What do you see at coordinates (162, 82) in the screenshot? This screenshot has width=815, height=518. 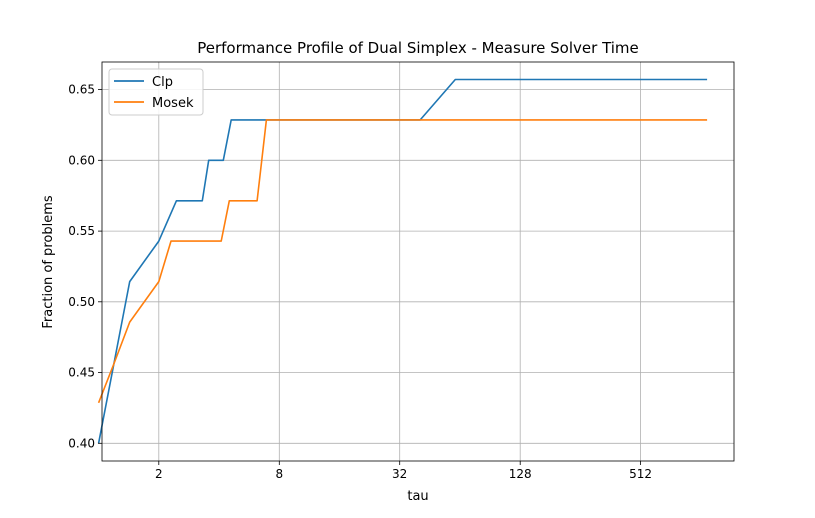 I see `legend-label-clp: Clp` at bounding box center [162, 82].